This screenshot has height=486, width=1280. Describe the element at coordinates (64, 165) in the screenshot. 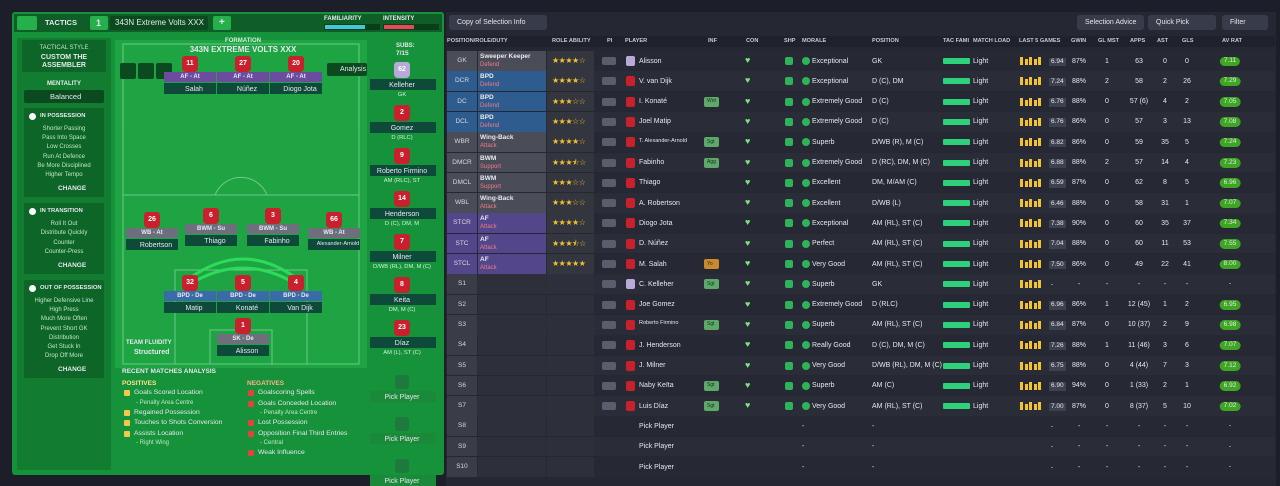

I see `instruction: Be More Disciplined` at that location.